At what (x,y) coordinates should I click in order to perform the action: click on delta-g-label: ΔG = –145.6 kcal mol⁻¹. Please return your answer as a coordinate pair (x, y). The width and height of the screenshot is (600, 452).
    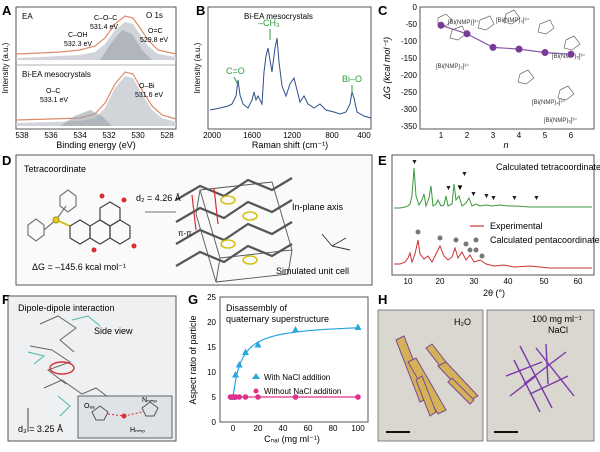
    Looking at the image, I should click on (79, 267).